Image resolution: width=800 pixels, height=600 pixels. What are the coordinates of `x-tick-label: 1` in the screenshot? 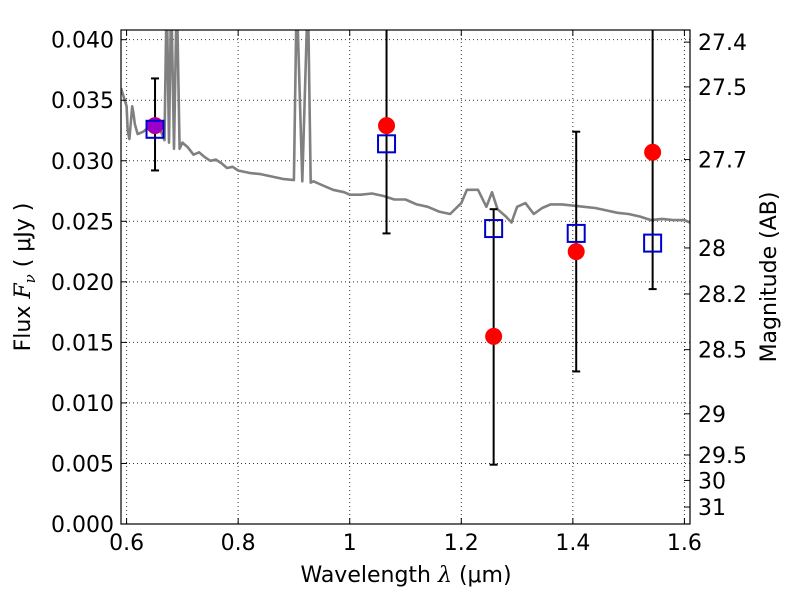 It's located at (350, 543).